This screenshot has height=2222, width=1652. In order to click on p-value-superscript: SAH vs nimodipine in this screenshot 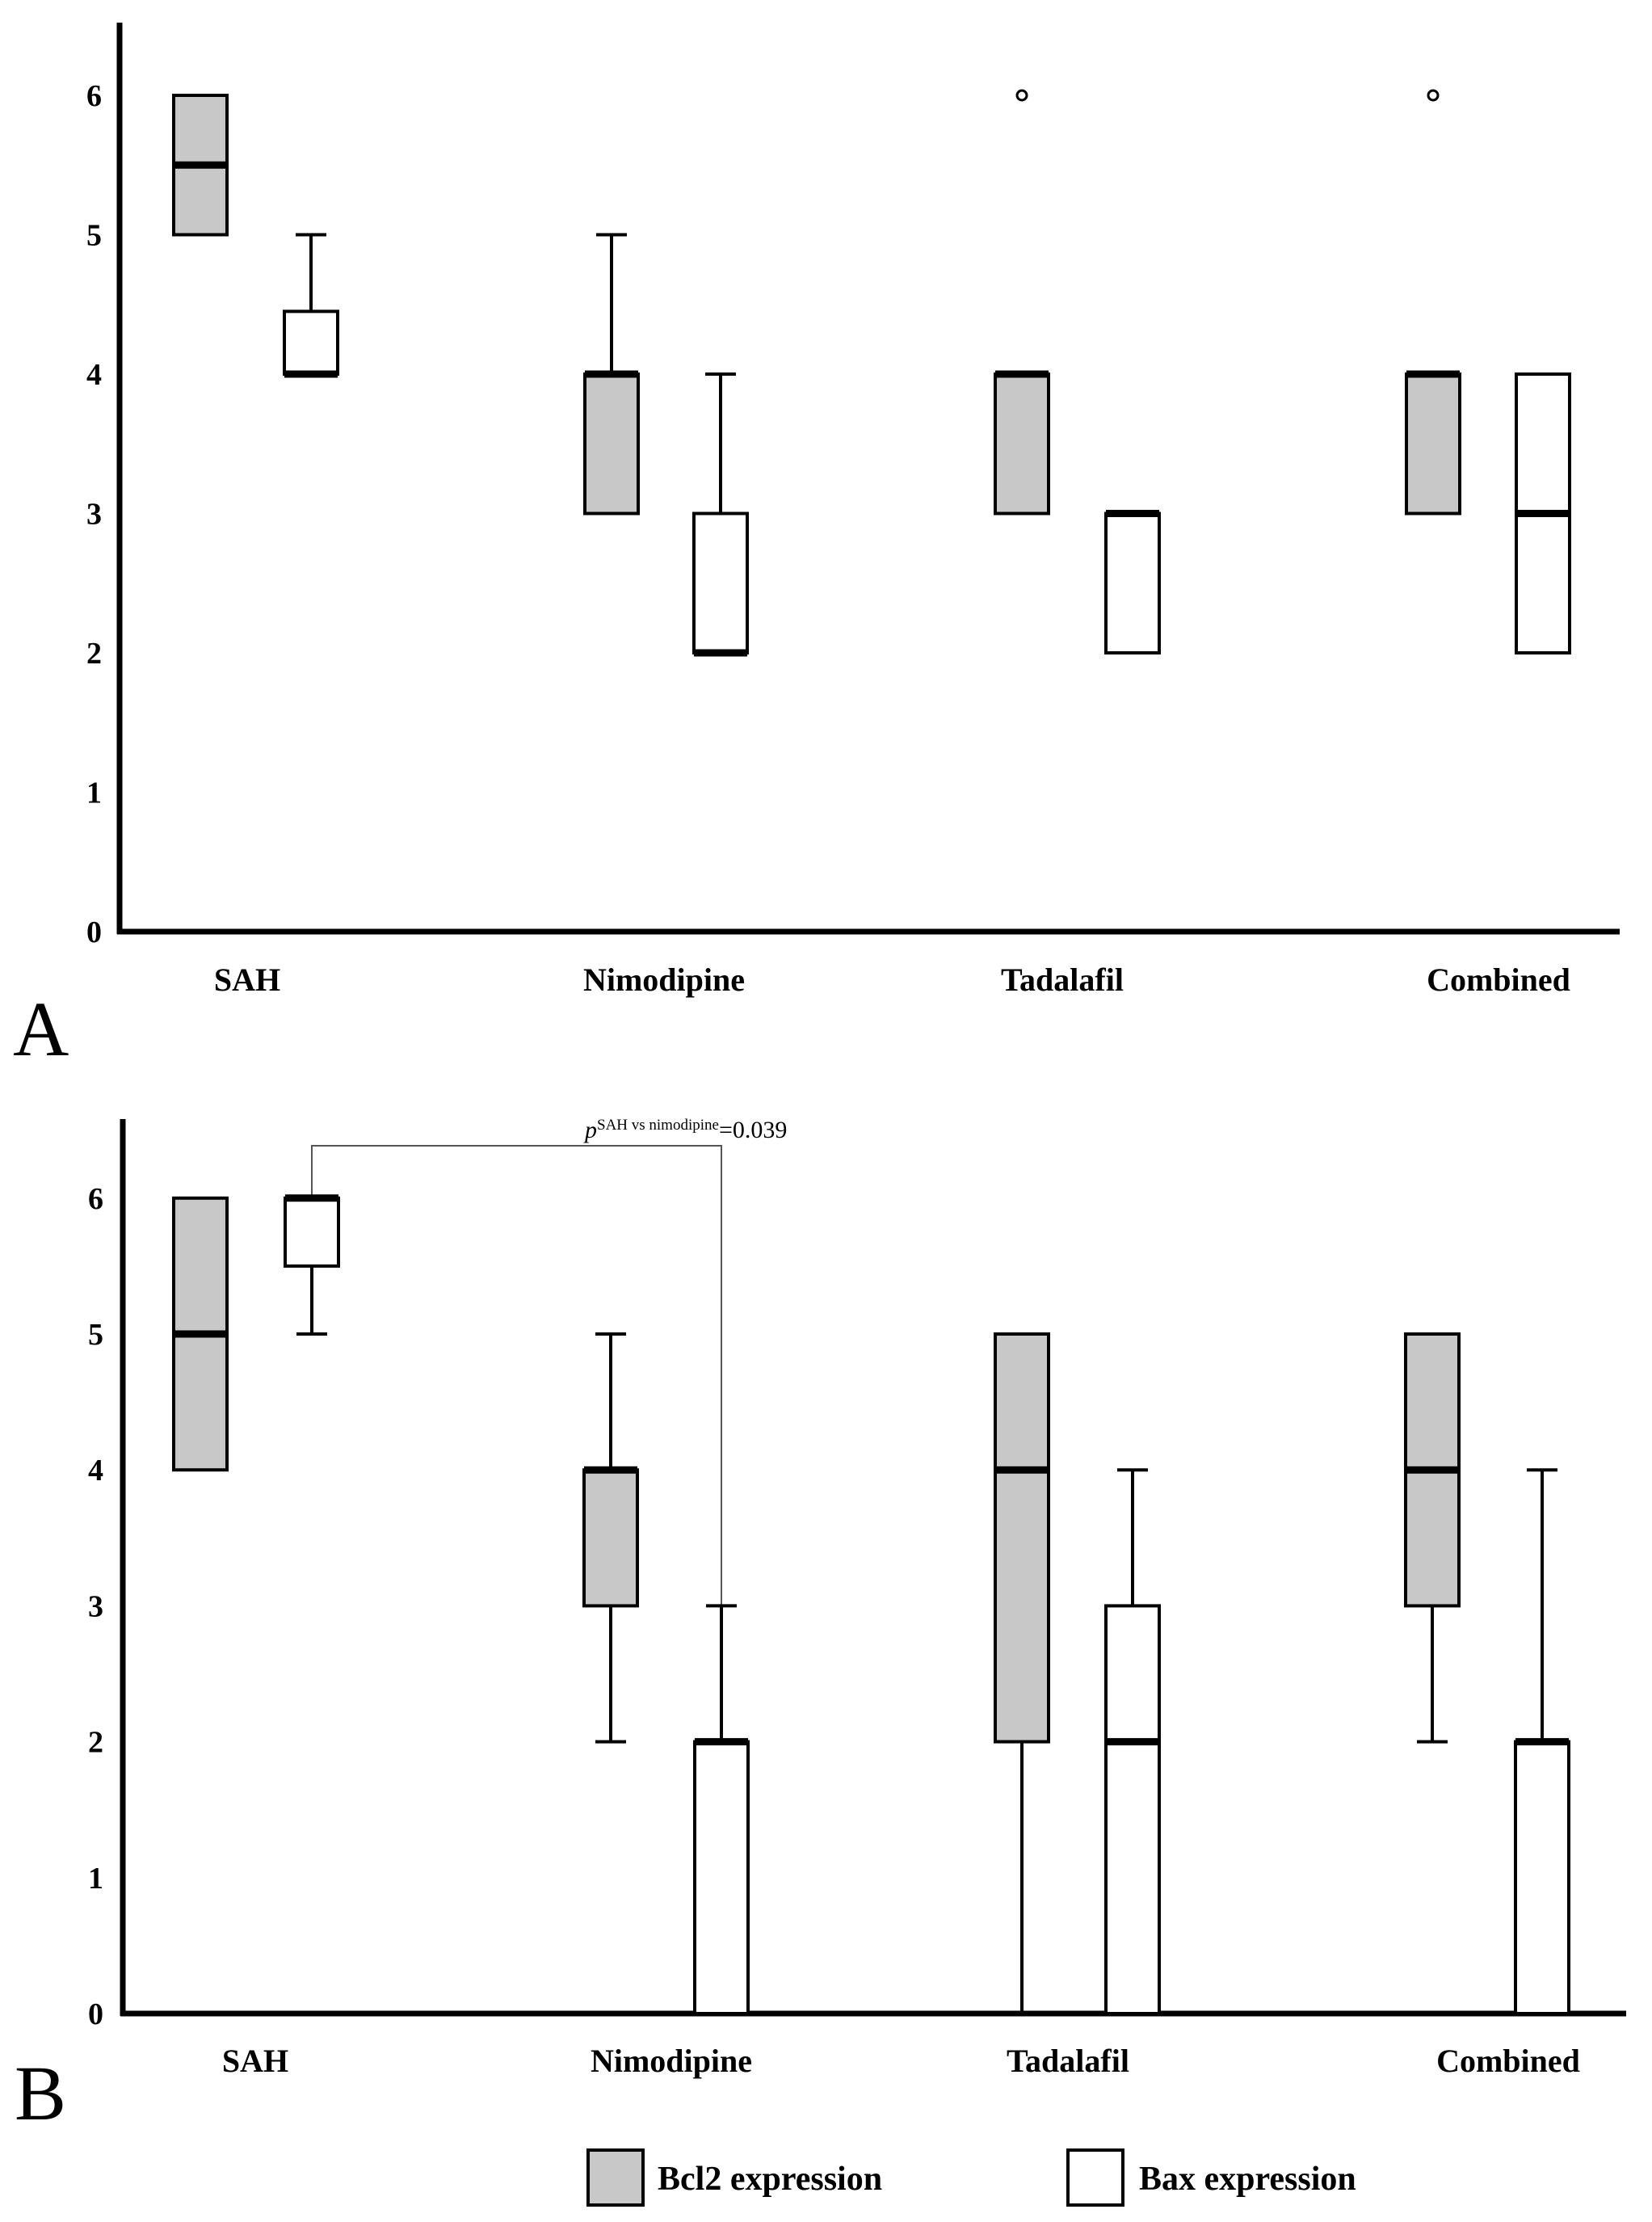, I will do `click(658, 1125)`.